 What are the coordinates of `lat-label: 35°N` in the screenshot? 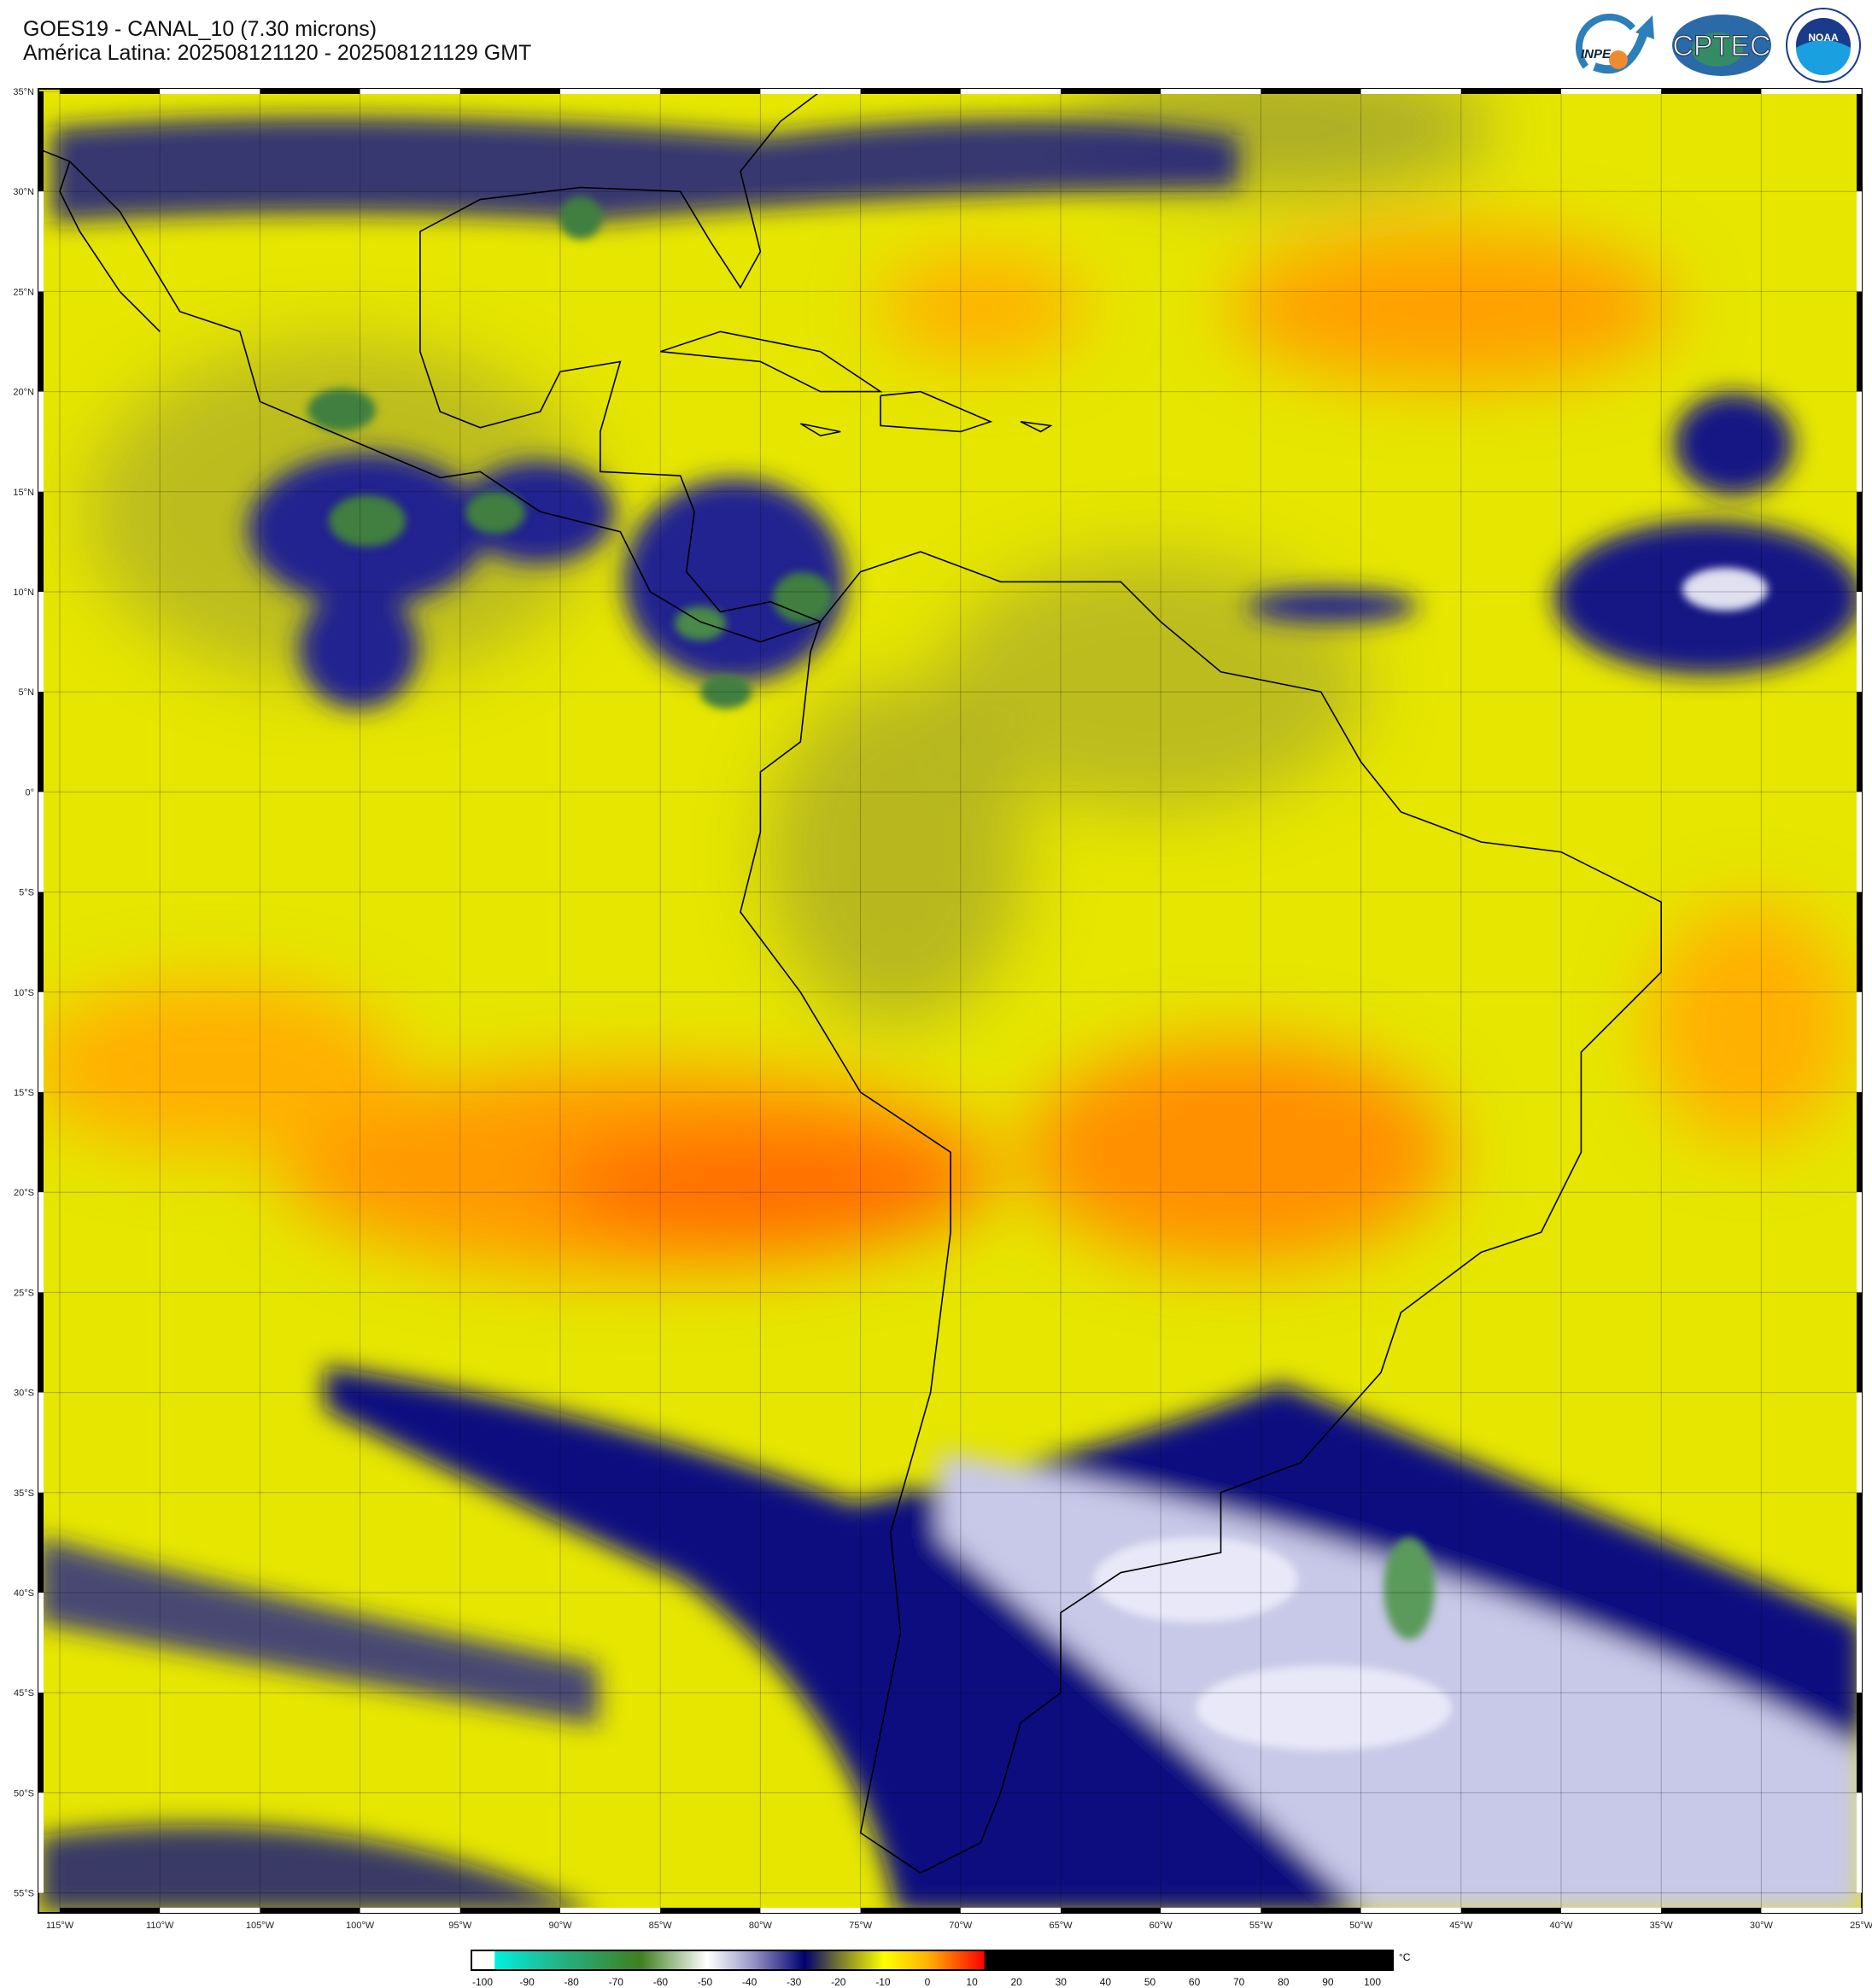 It's located at (23, 92).